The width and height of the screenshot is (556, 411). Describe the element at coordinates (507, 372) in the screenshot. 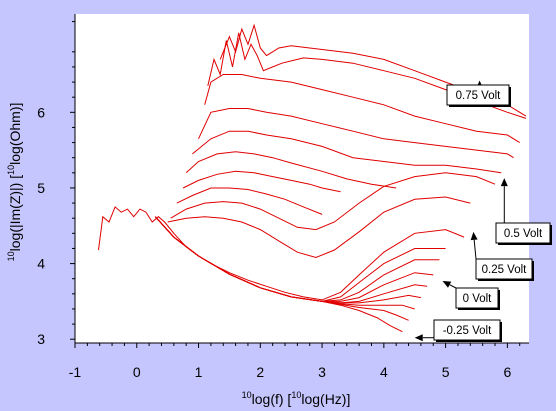

I see `x-tick-label: 6` at that location.